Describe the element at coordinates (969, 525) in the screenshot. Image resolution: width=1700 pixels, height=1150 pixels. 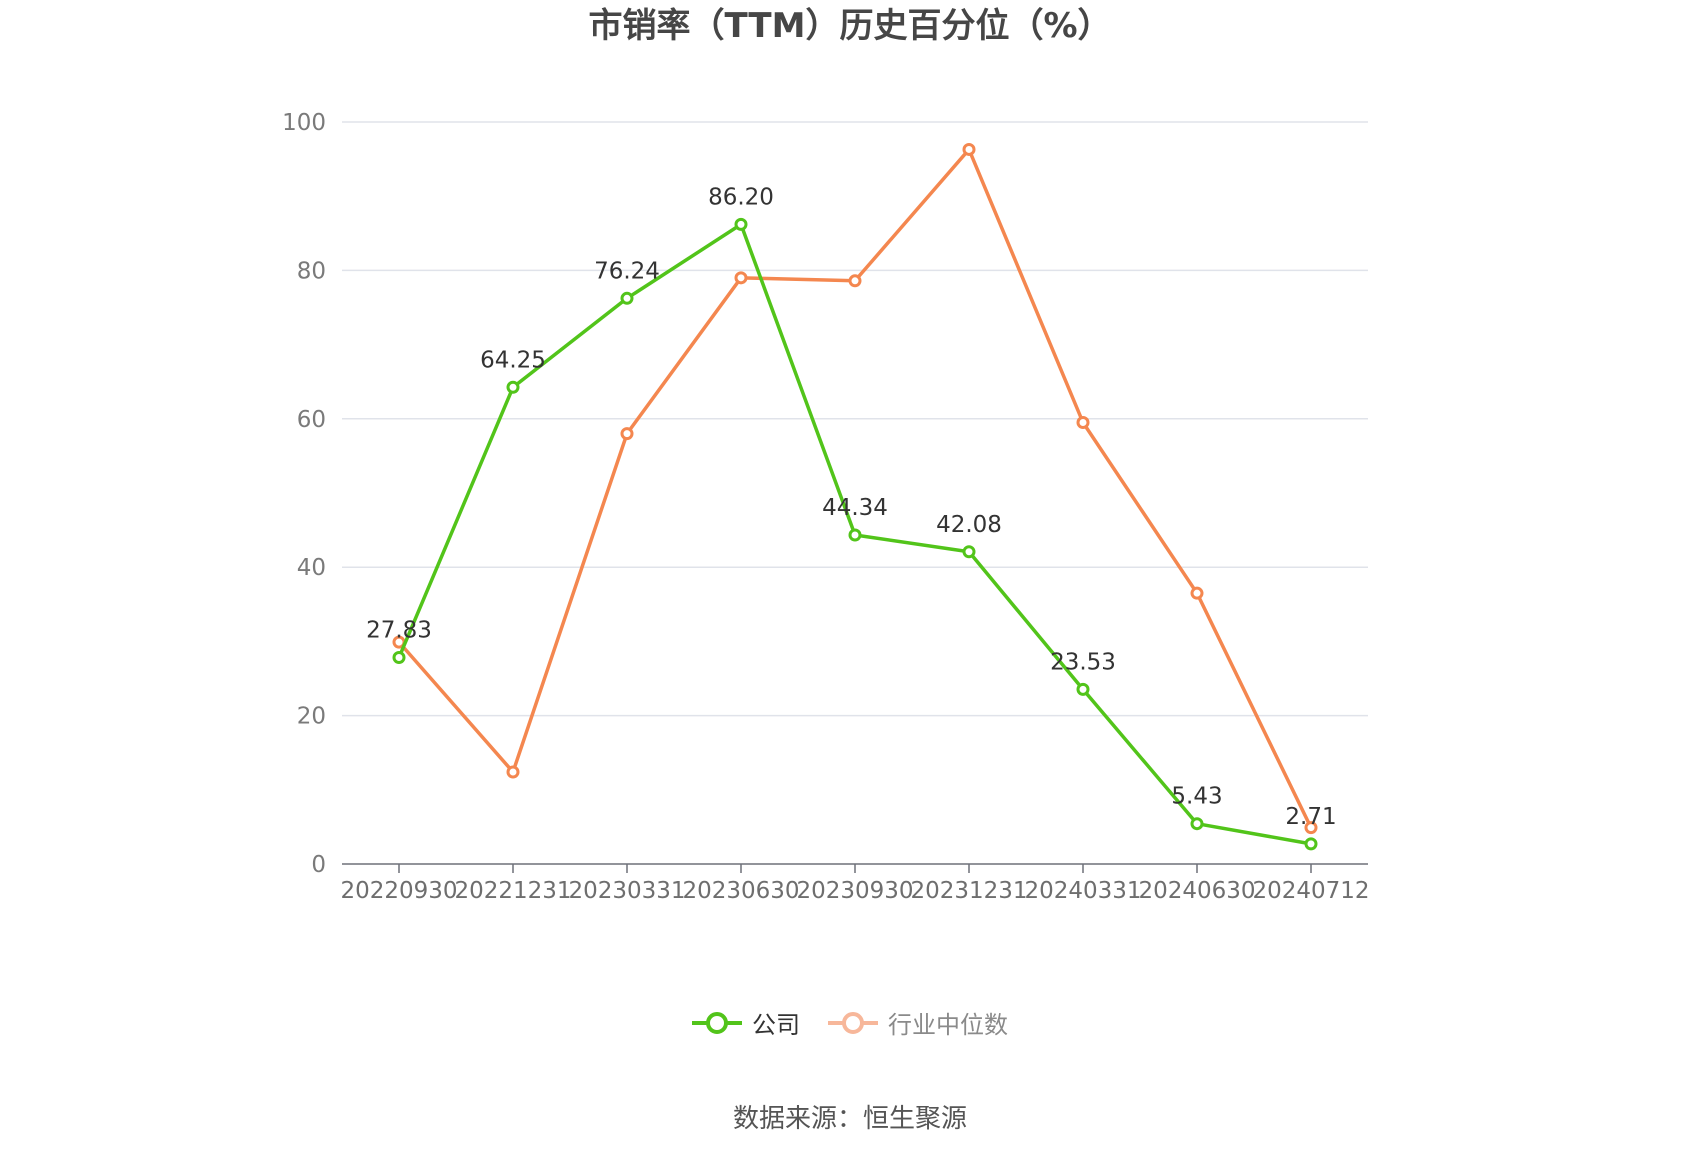
I see `data-label: 42.08` at that location.